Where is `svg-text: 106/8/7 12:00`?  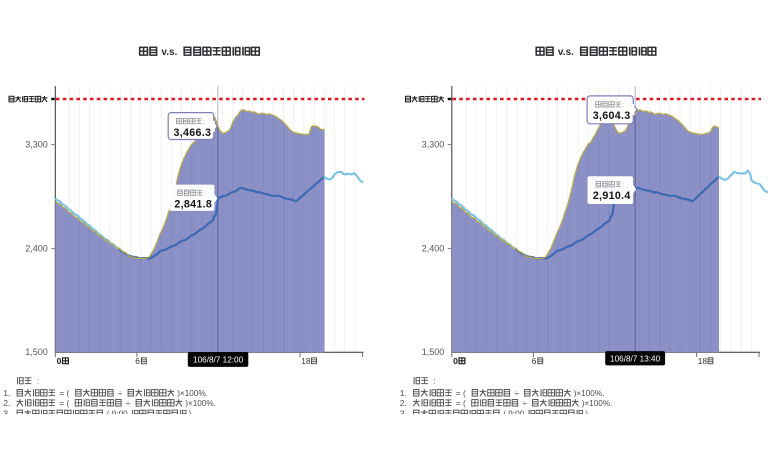 svg-text: 106/8/7 12:00 is located at coordinates (218, 359).